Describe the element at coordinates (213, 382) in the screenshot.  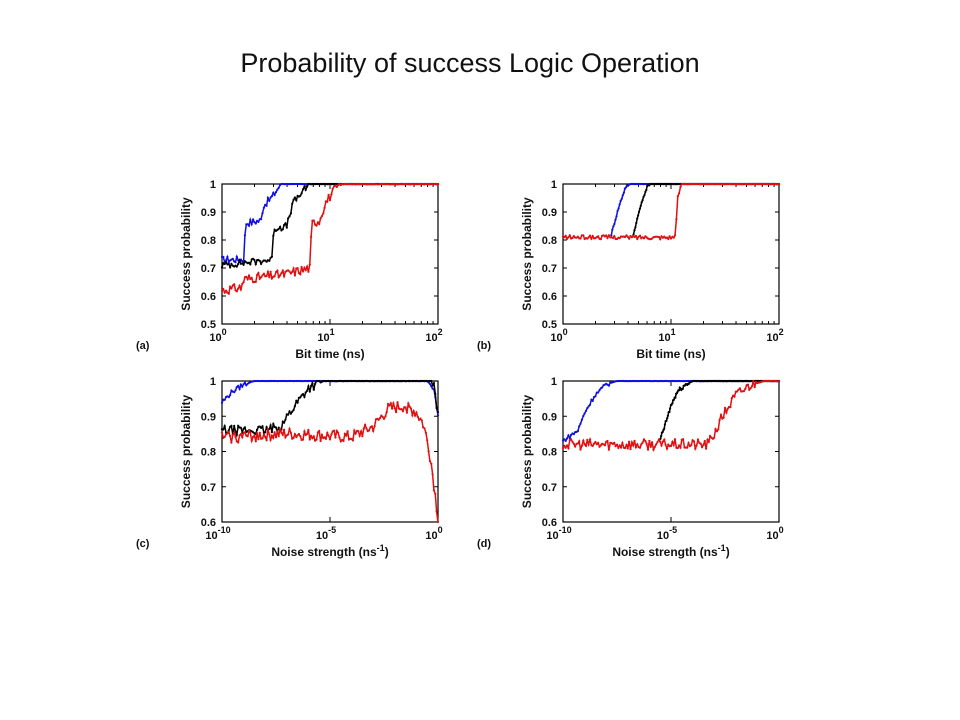
I see `y-tick-label: 1` at that location.